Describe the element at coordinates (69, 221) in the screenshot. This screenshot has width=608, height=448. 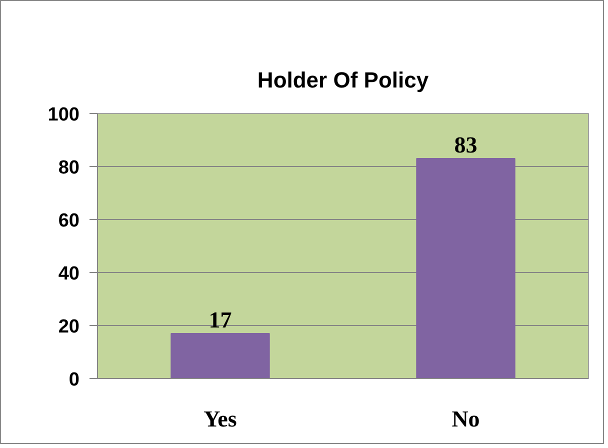
I see `y-tick-label: 60` at that location.